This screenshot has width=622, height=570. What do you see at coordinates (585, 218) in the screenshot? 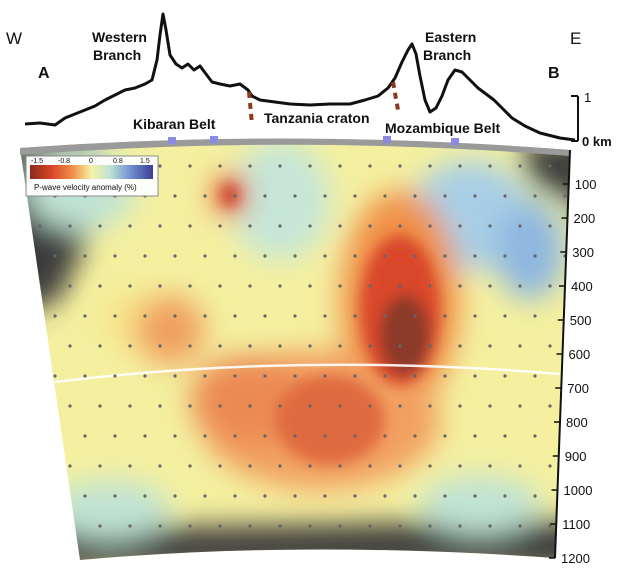
I see `depth-tick-label: 200` at bounding box center [585, 218].